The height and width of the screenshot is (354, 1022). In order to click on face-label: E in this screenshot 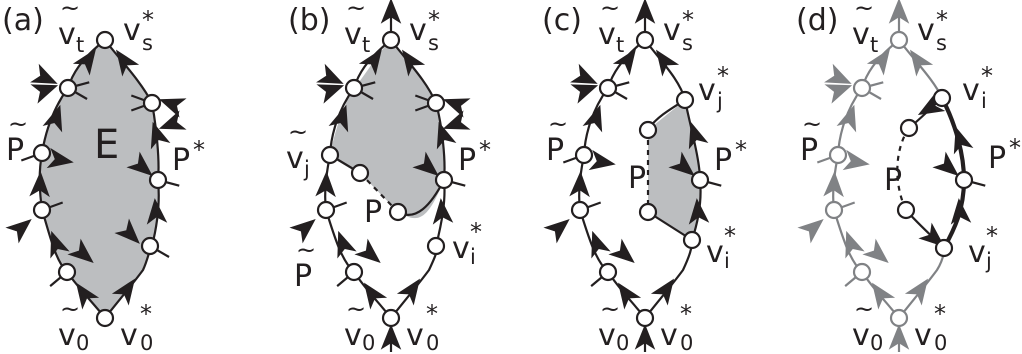, I will do `click(106, 145)`.